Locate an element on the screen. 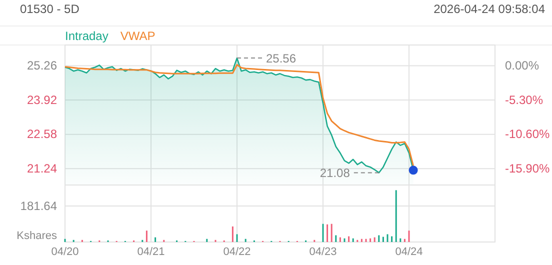 The height and width of the screenshot is (265, 552). x-tick-label: 04/24 is located at coordinates (409, 252).